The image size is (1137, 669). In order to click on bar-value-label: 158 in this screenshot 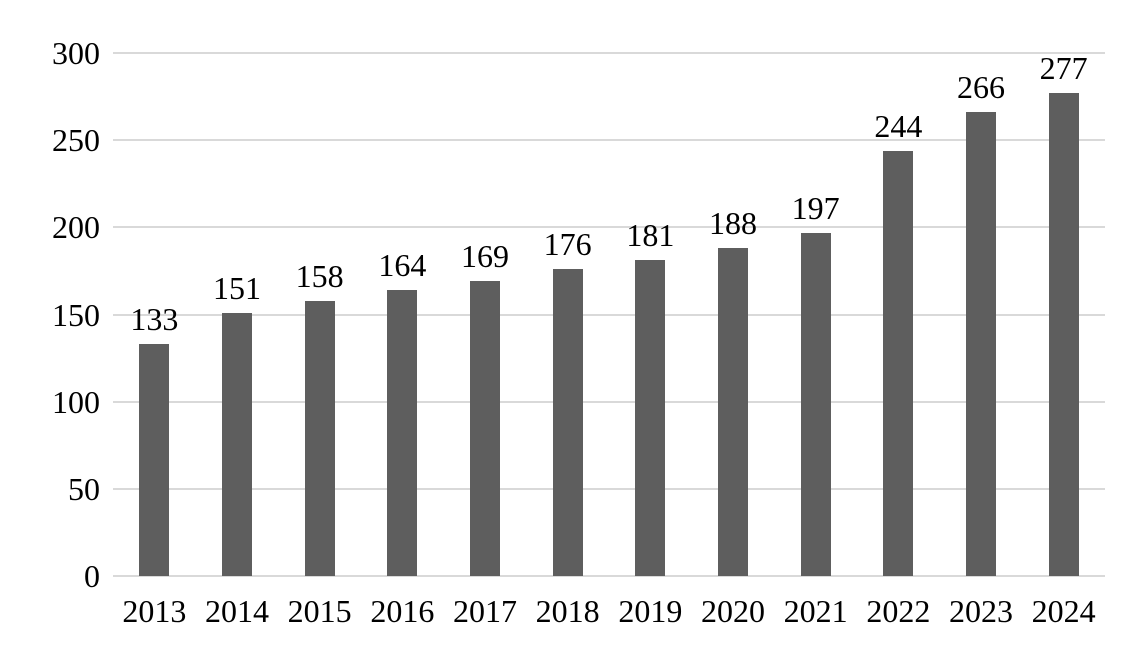, I will do `click(319, 275)`.